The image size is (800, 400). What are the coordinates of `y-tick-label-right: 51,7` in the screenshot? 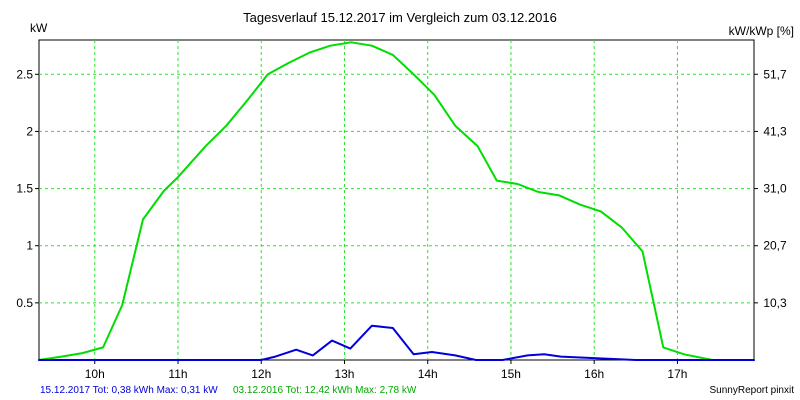 It's located at (775, 74).